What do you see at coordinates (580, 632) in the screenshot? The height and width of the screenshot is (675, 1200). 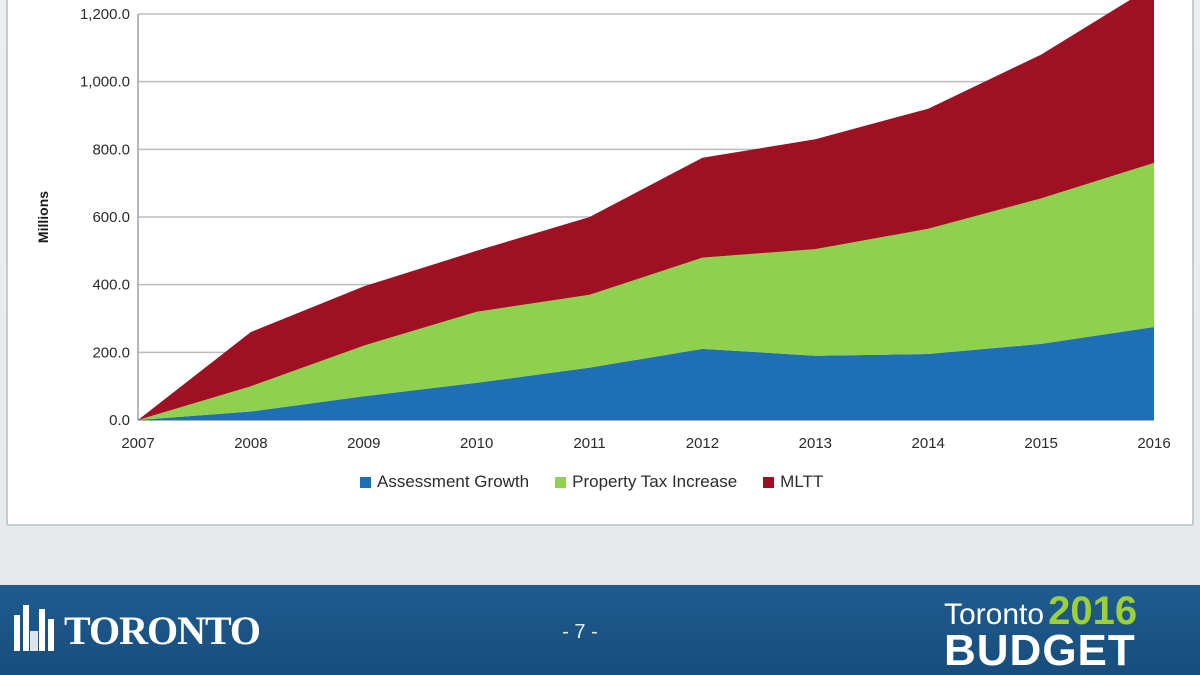 I see `page-number: - 7 -` at bounding box center [580, 632].